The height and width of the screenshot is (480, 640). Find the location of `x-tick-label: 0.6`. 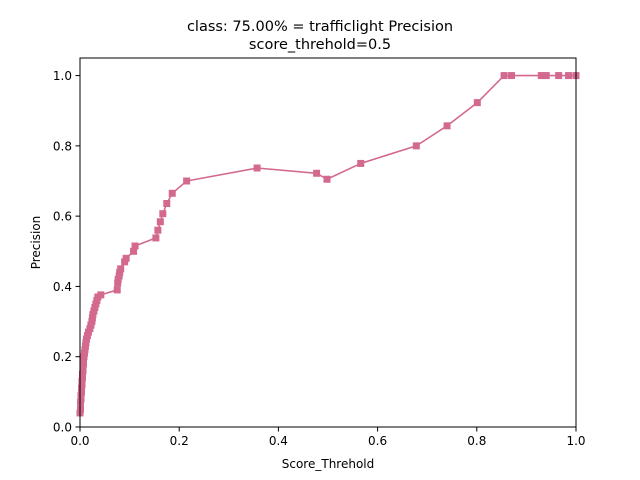

x-tick-label: 0.6 is located at coordinates (377, 441).